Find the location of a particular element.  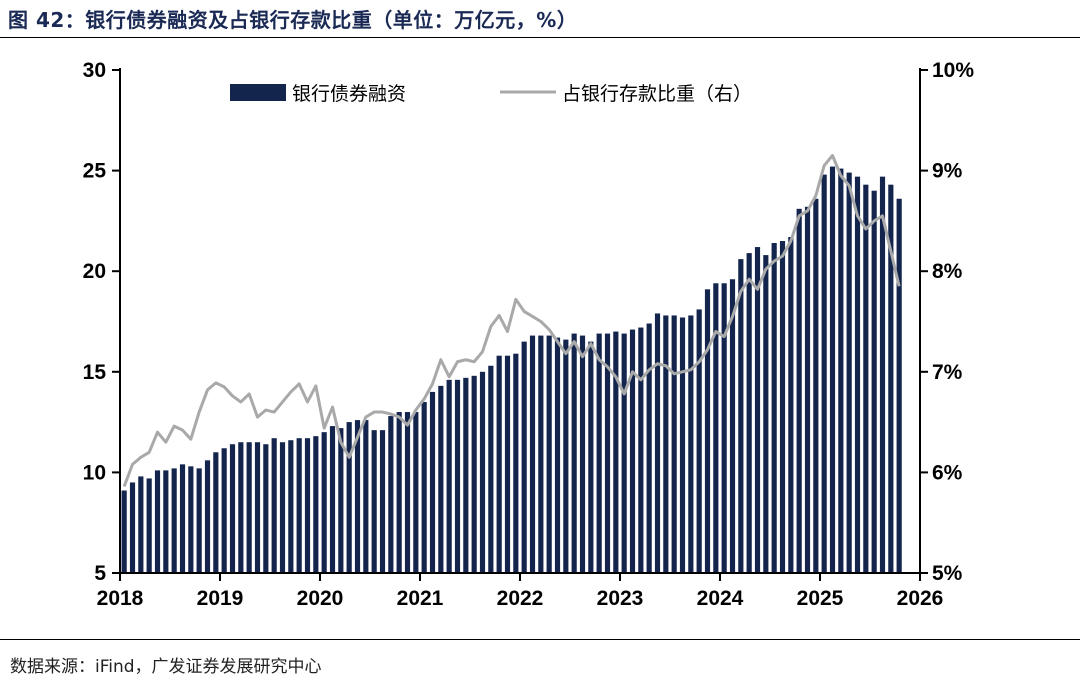

right-tick-label: 5% is located at coordinates (947, 573).